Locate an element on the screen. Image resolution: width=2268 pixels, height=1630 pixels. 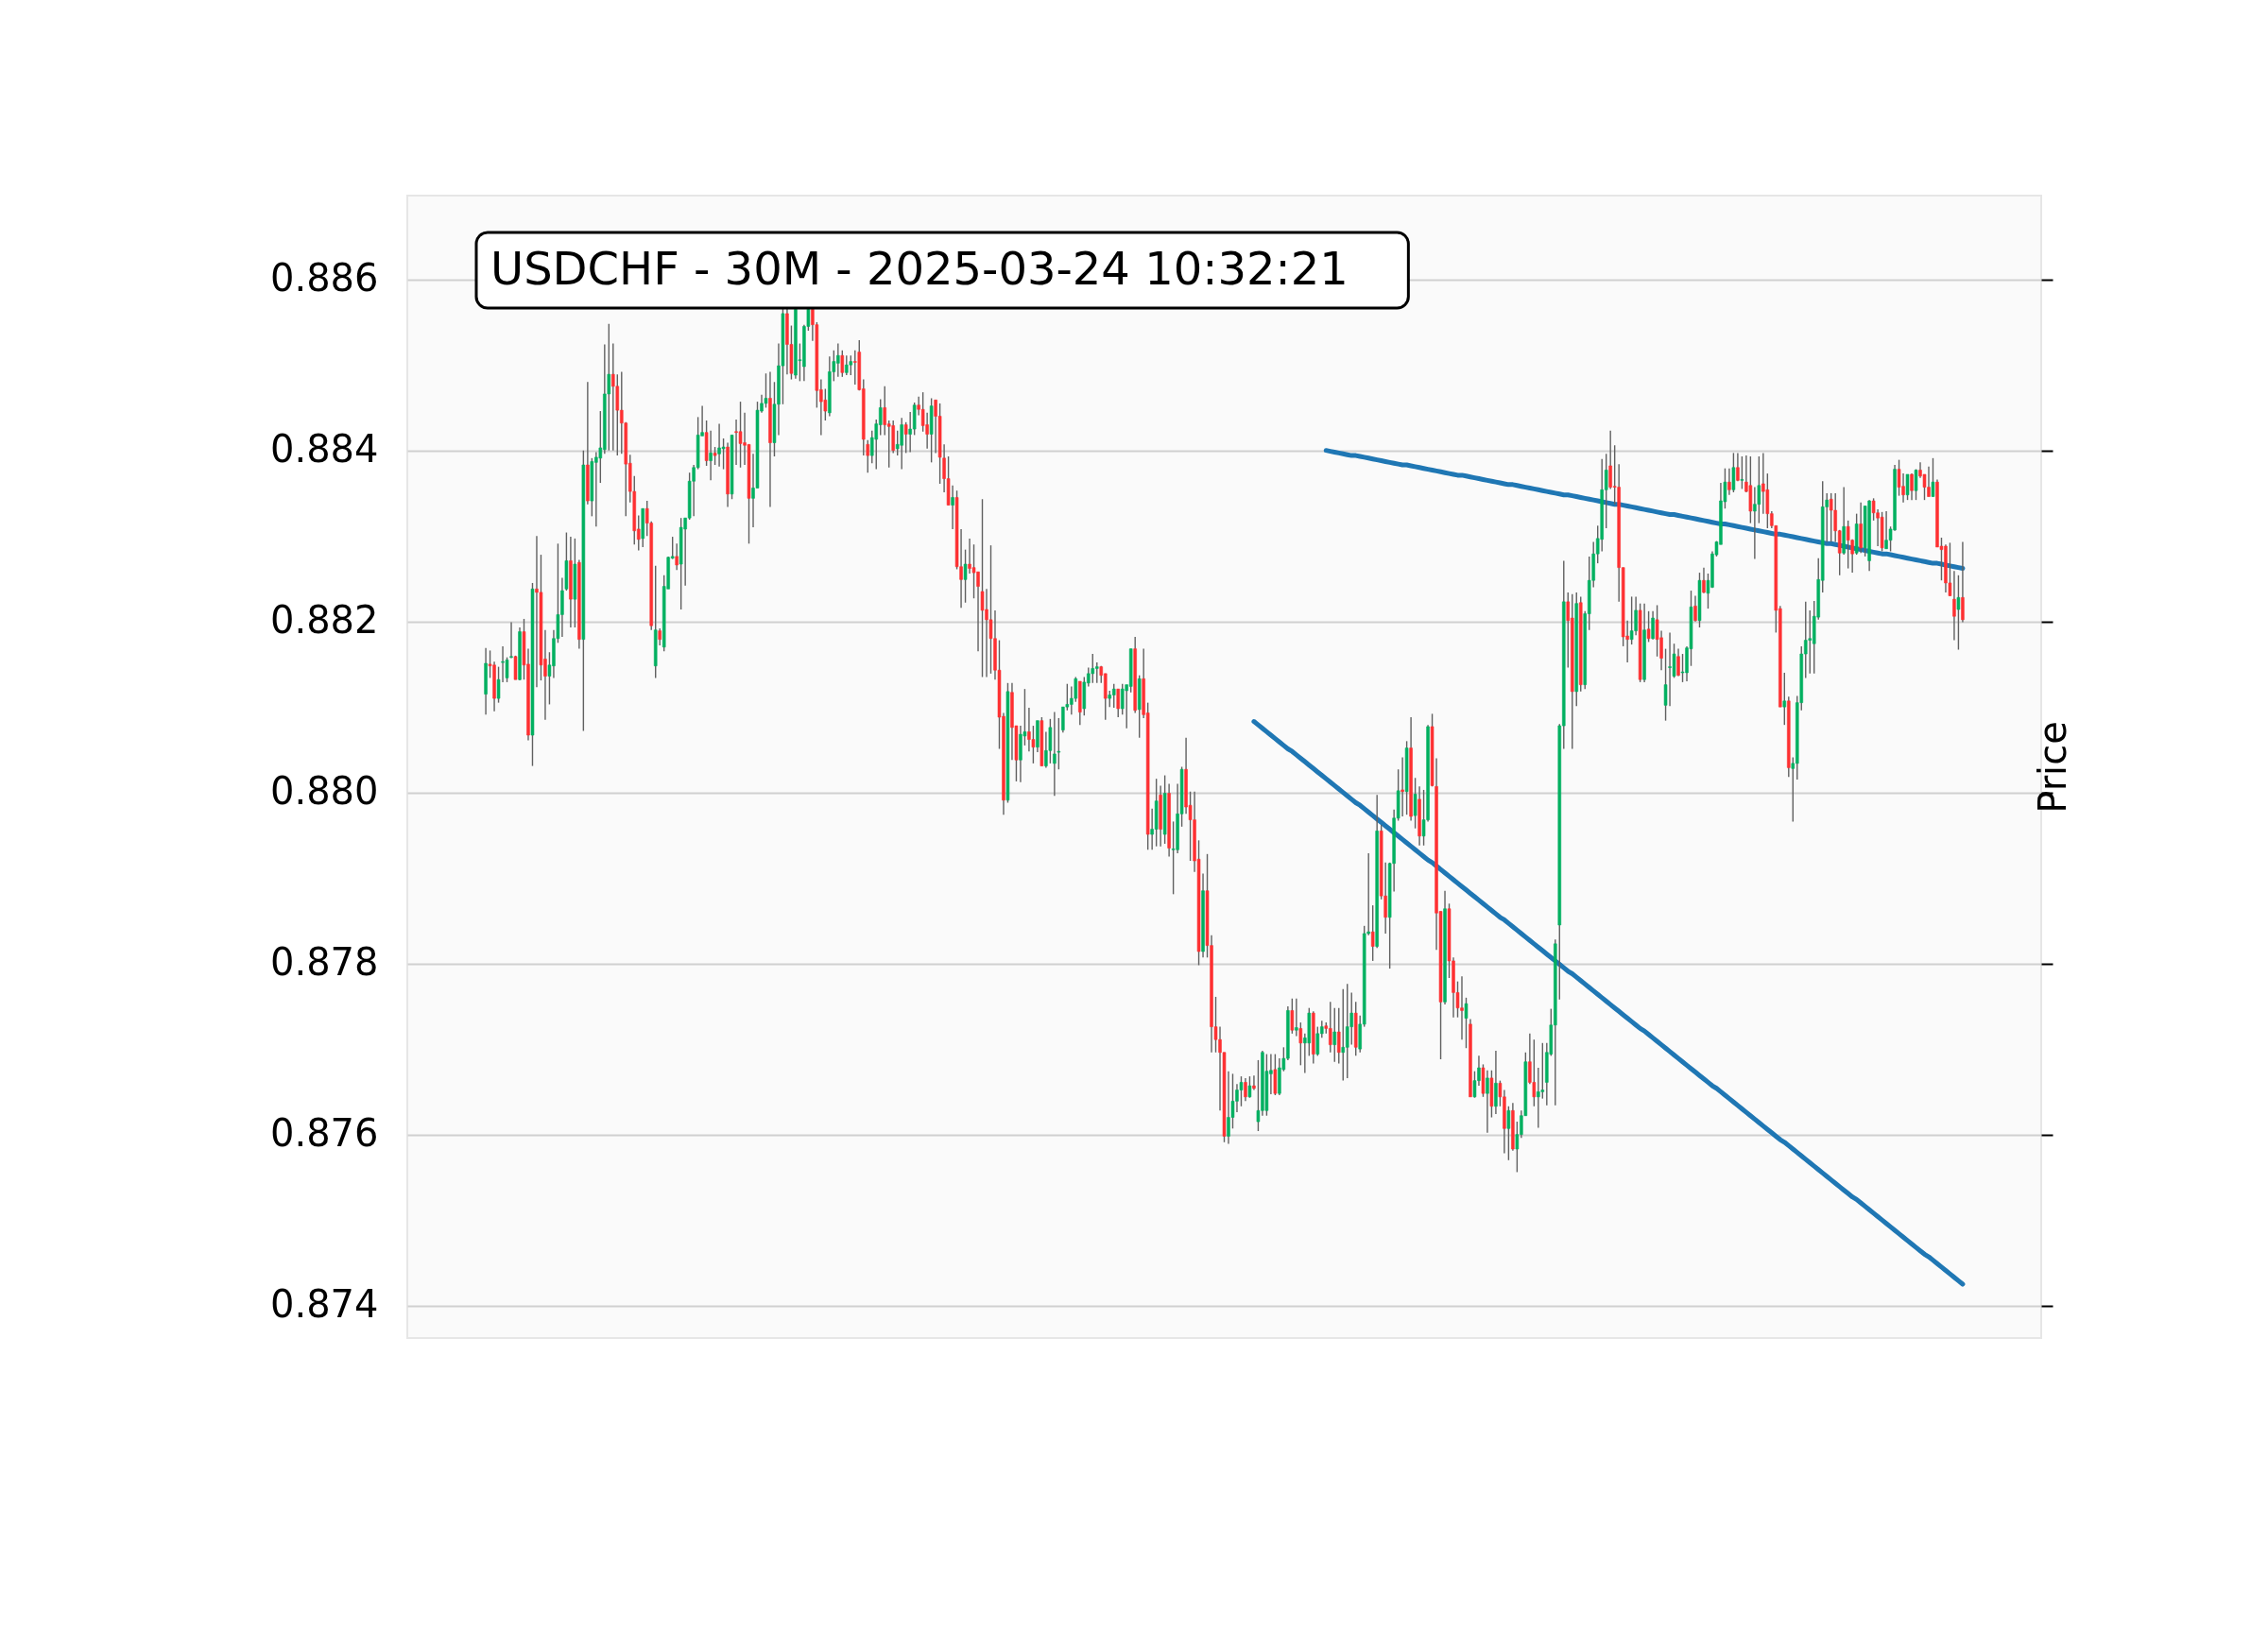
y-axis-title: Price is located at coordinates (2052, 767).